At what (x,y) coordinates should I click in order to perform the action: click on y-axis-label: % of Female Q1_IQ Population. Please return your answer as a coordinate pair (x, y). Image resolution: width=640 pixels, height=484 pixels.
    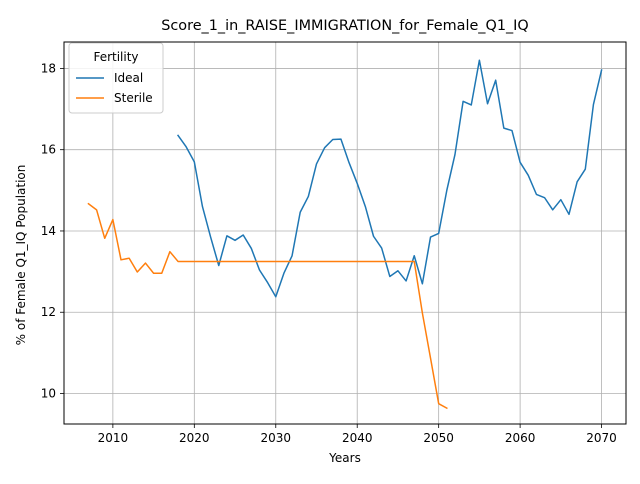
    Looking at the image, I should click on (21, 255).